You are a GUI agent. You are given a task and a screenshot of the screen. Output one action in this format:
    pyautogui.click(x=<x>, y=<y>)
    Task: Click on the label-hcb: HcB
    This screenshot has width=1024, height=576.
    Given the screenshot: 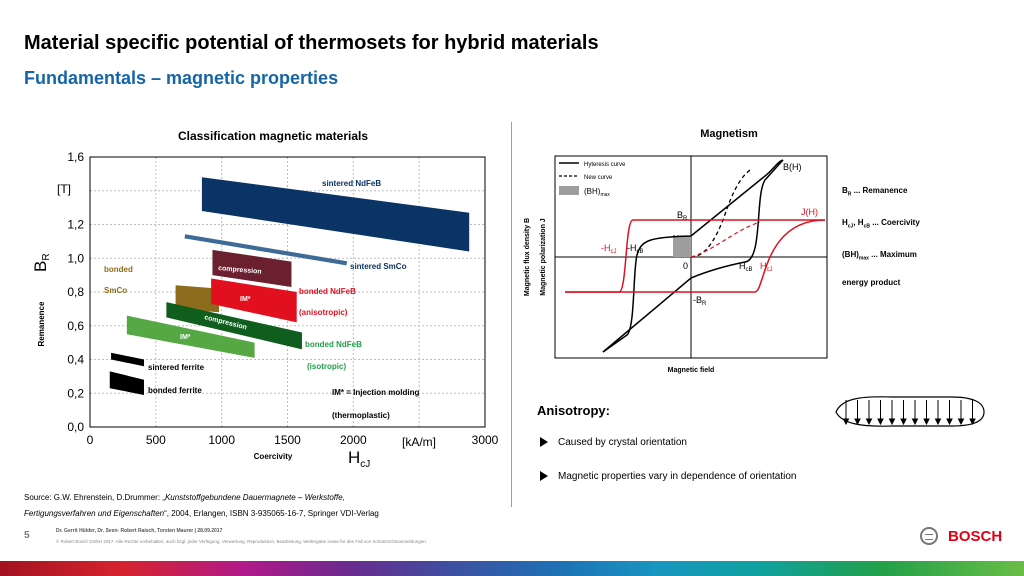 What is the action you would take?
    pyautogui.click(x=746, y=267)
    